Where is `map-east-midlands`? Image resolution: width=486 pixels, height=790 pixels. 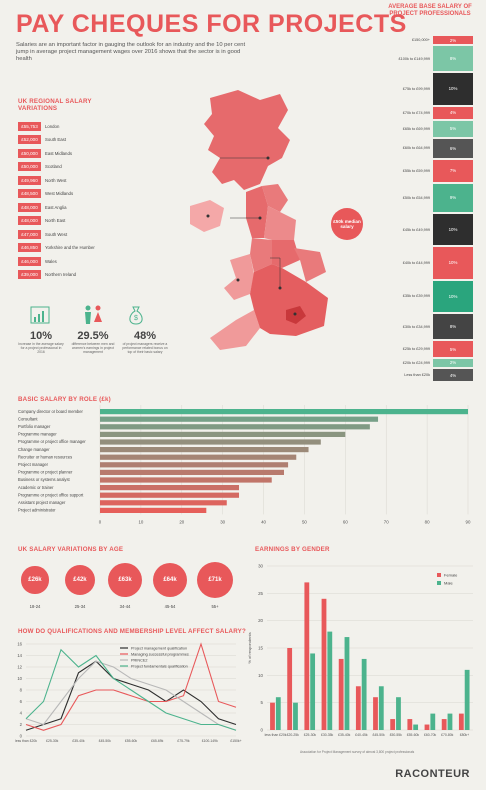
map-east-midlands is located at coordinates (286, 254).